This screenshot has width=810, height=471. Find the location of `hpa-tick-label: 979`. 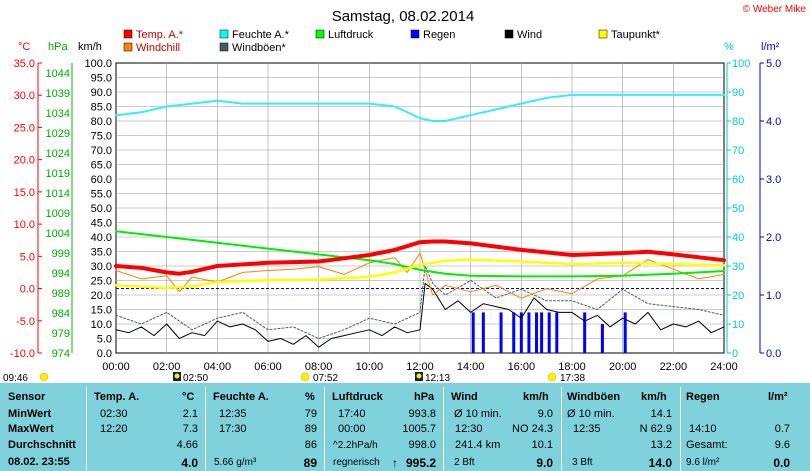

hpa-tick-label: 979 is located at coordinates (61, 334).